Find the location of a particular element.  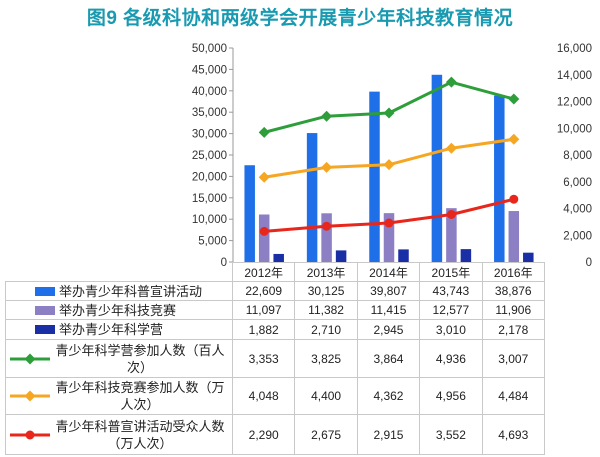

table-value: 11,382 is located at coordinates (326, 310).